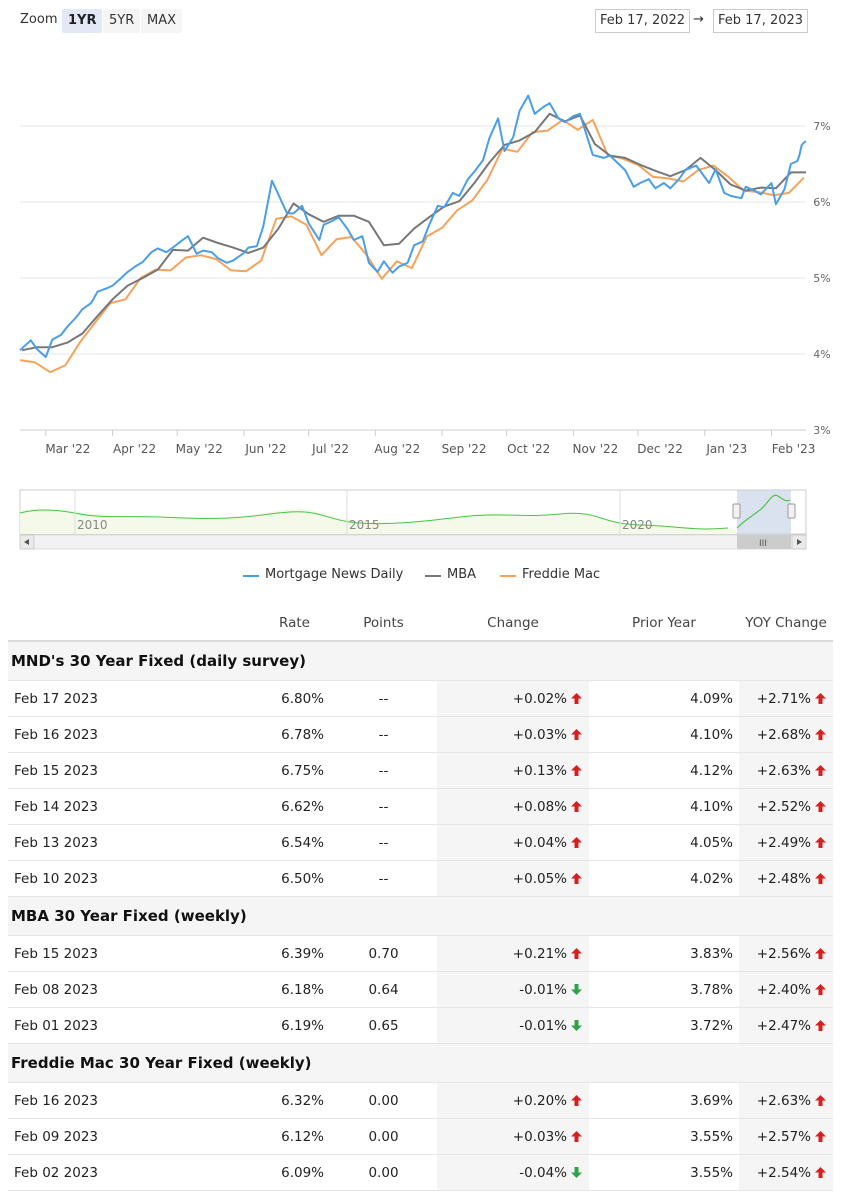  What do you see at coordinates (711, 1025) in the screenshot?
I see `row-prior-year-value: 3.72%` at bounding box center [711, 1025].